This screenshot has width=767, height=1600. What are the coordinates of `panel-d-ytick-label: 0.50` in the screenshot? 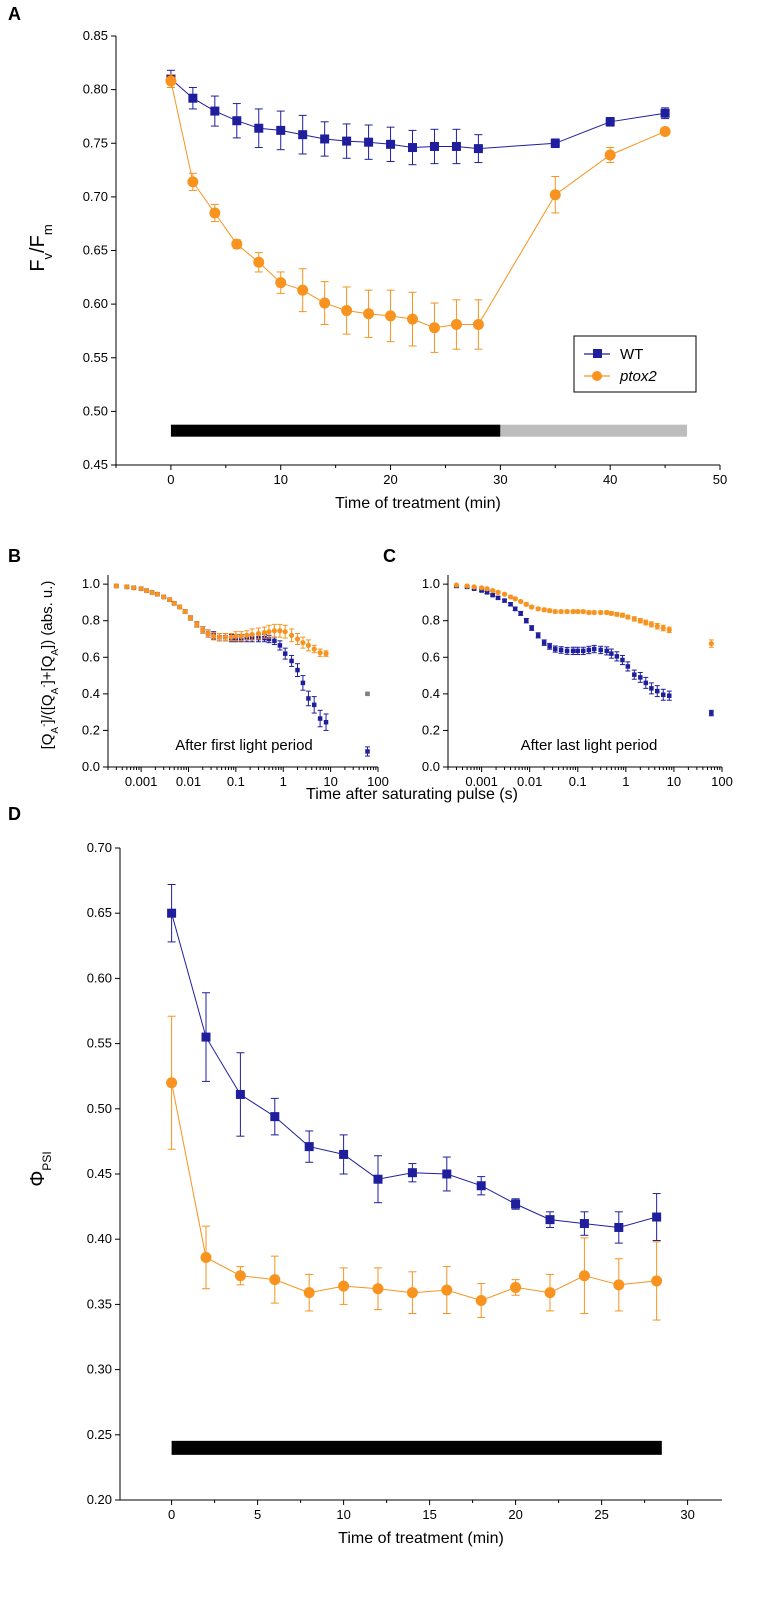 It's located at (99, 1108).